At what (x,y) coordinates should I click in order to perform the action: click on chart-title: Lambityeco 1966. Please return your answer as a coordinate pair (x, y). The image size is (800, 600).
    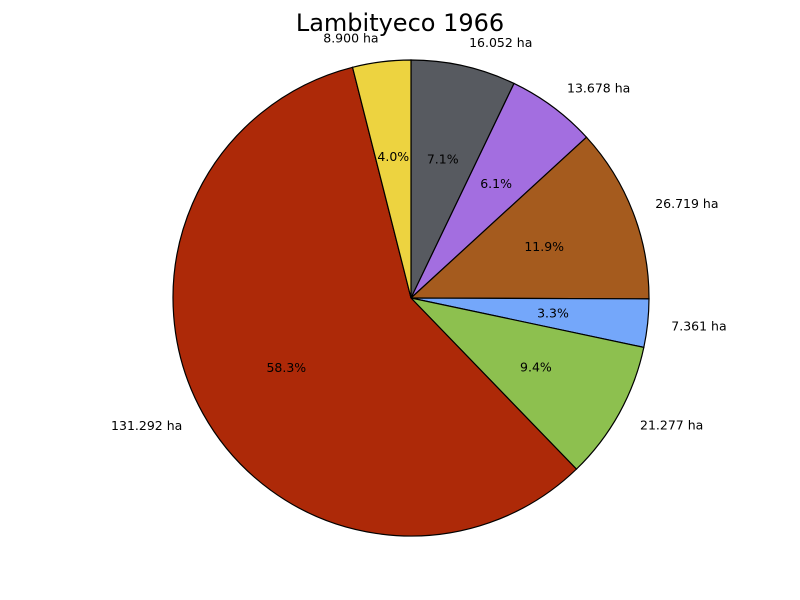
    Looking at the image, I should click on (400, 23).